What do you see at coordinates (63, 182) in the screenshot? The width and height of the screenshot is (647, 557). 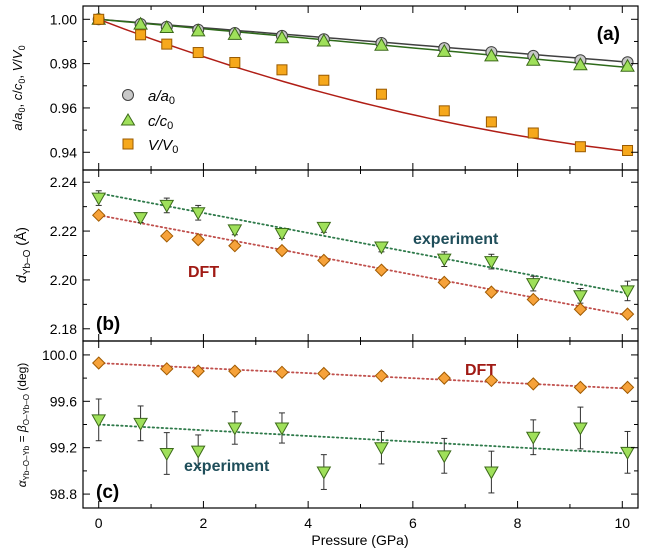 I see `y-tick-label: 2.24` at bounding box center [63, 182].